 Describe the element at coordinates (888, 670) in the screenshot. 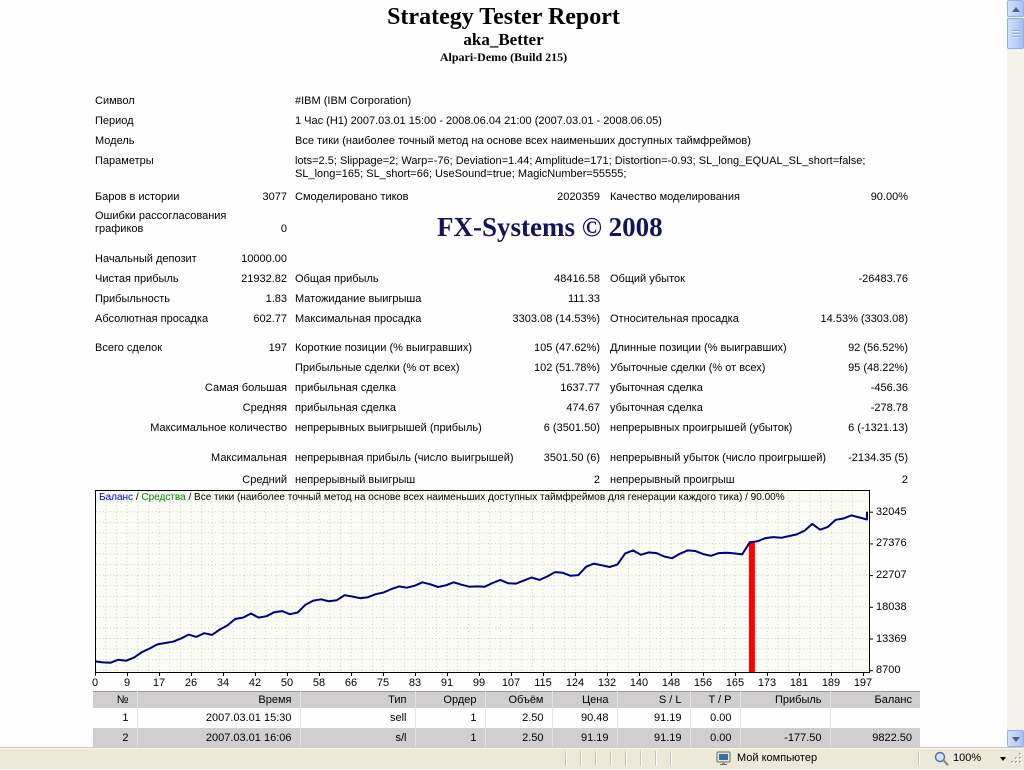

I see `y-axis-tick-label: 8700` at that location.